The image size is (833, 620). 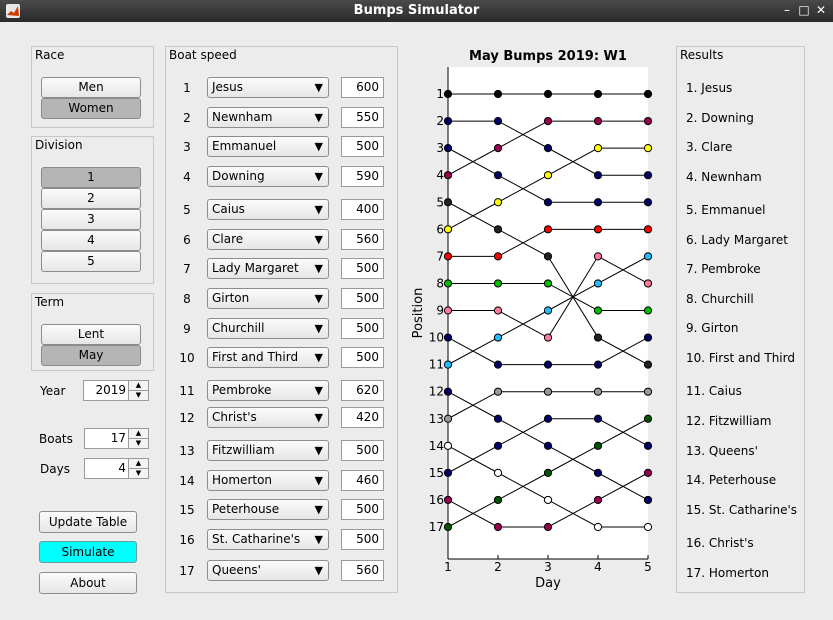 What do you see at coordinates (362, 417) in the screenshot?
I see `speed-input: 420` at bounding box center [362, 417].